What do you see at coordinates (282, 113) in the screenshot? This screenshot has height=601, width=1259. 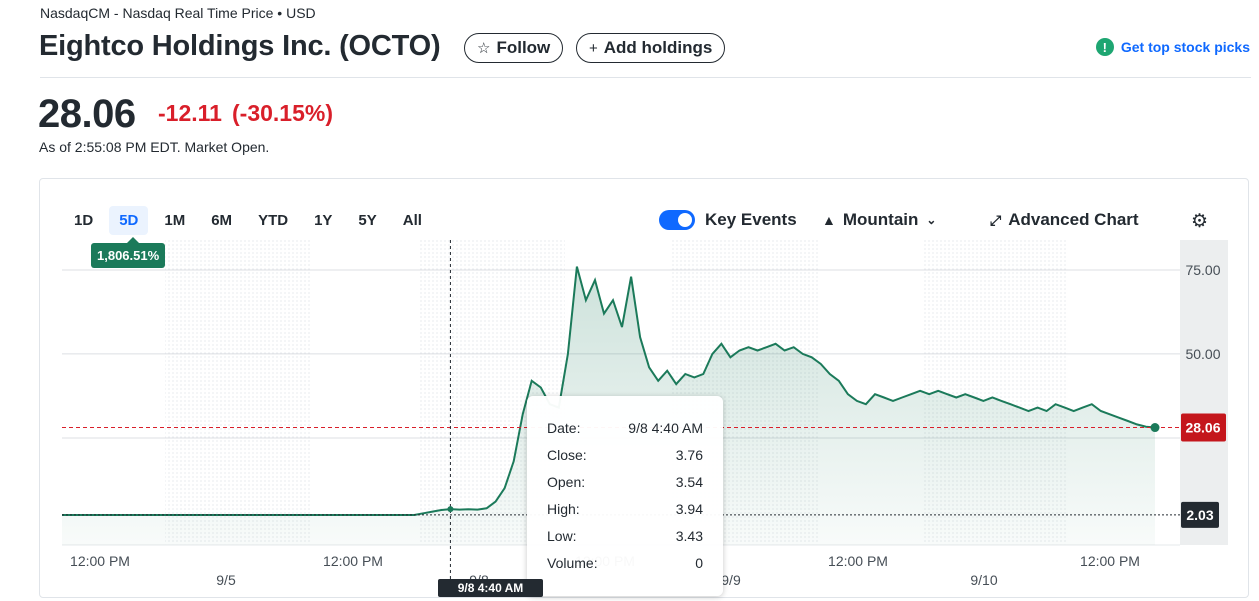 I see `price-change-percent: (-30.15%)` at bounding box center [282, 113].